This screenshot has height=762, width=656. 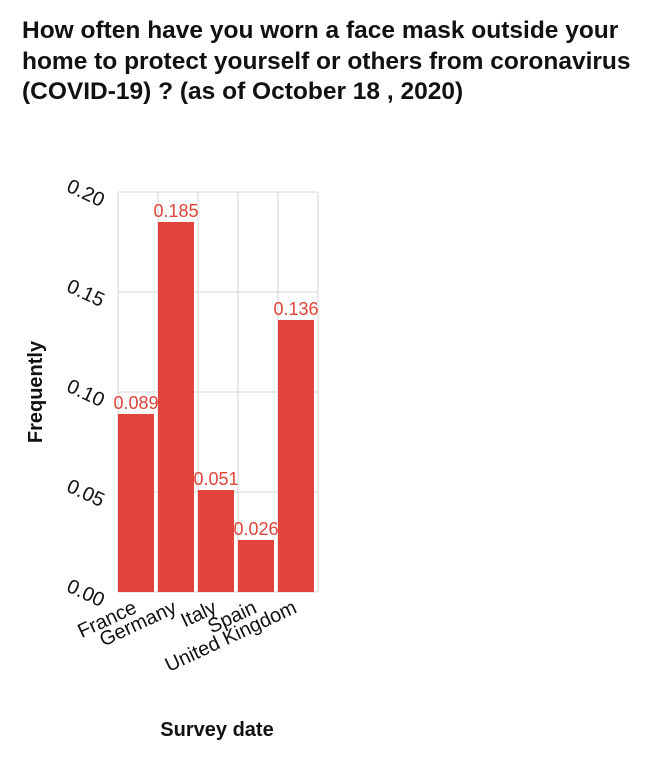 I want to click on data-label: 0.051, so click(x=215, y=479).